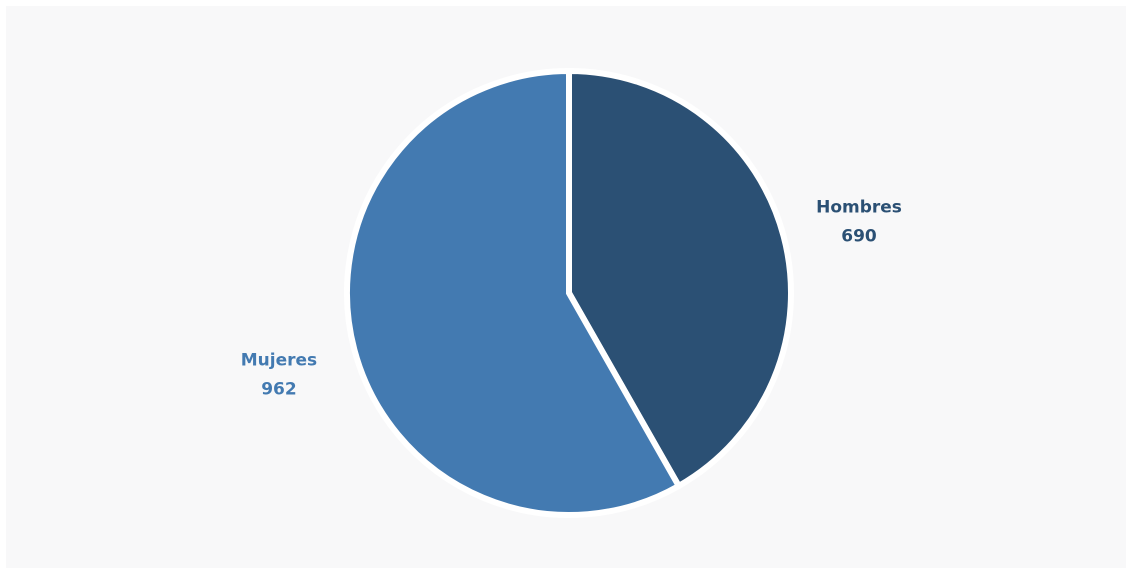 The width and height of the screenshot is (1132, 574). Describe the element at coordinates (279, 361) in the screenshot. I see `slice-name: Mujeres` at that location.